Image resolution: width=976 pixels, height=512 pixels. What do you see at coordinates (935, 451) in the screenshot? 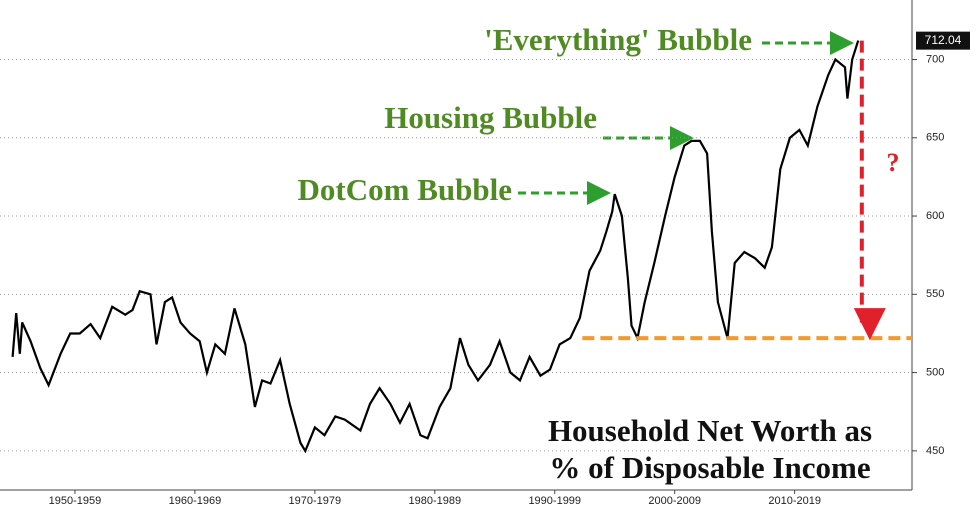
I see `y-tick-label: 450` at bounding box center [935, 451].